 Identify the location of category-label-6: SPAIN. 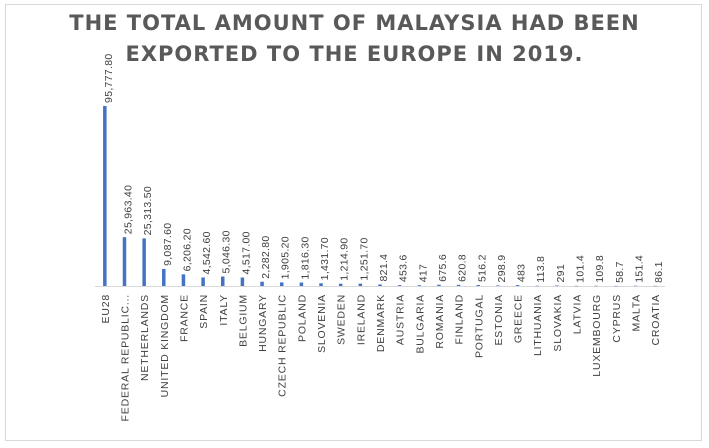
(204, 311).